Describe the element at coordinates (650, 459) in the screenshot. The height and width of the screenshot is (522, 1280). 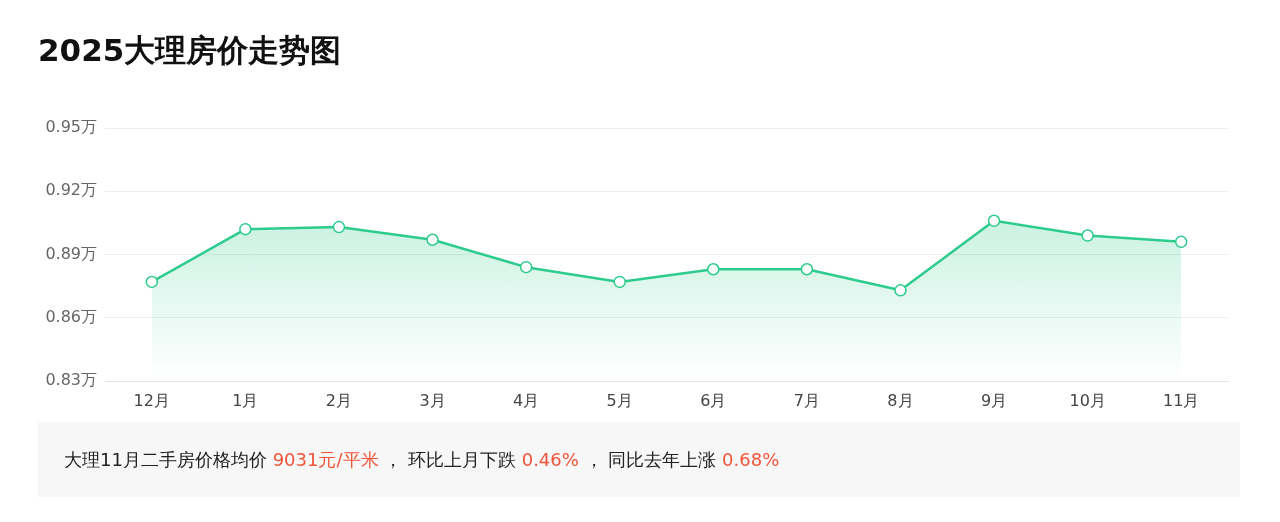
I see `text: ， 同比去年上涨` at that location.